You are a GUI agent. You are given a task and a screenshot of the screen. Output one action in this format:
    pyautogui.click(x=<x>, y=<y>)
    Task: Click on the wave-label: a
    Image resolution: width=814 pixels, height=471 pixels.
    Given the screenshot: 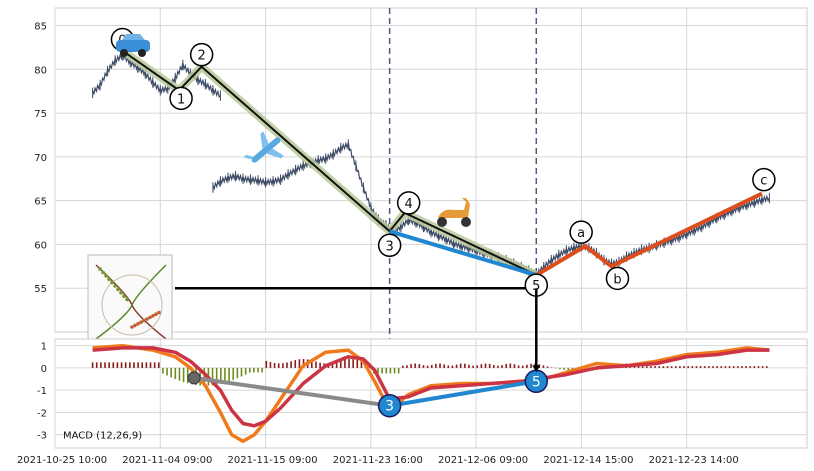 What is the action you would take?
    pyautogui.click(x=581, y=233)
    